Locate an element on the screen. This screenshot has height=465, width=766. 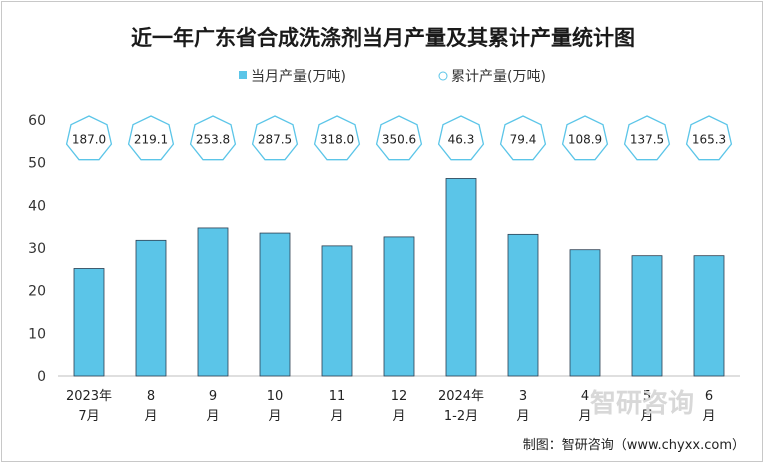
cumulative-value-label: 79.4 is located at coordinates (523, 140).